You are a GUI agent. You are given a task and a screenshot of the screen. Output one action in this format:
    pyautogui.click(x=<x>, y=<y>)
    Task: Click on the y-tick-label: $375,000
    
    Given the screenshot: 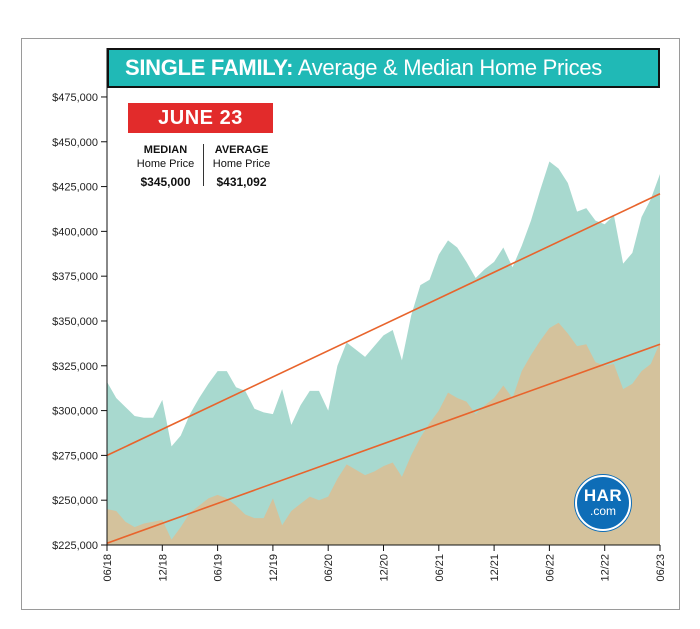 What is the action you would take?
    pyautogui.click(x=75, y=277)
    